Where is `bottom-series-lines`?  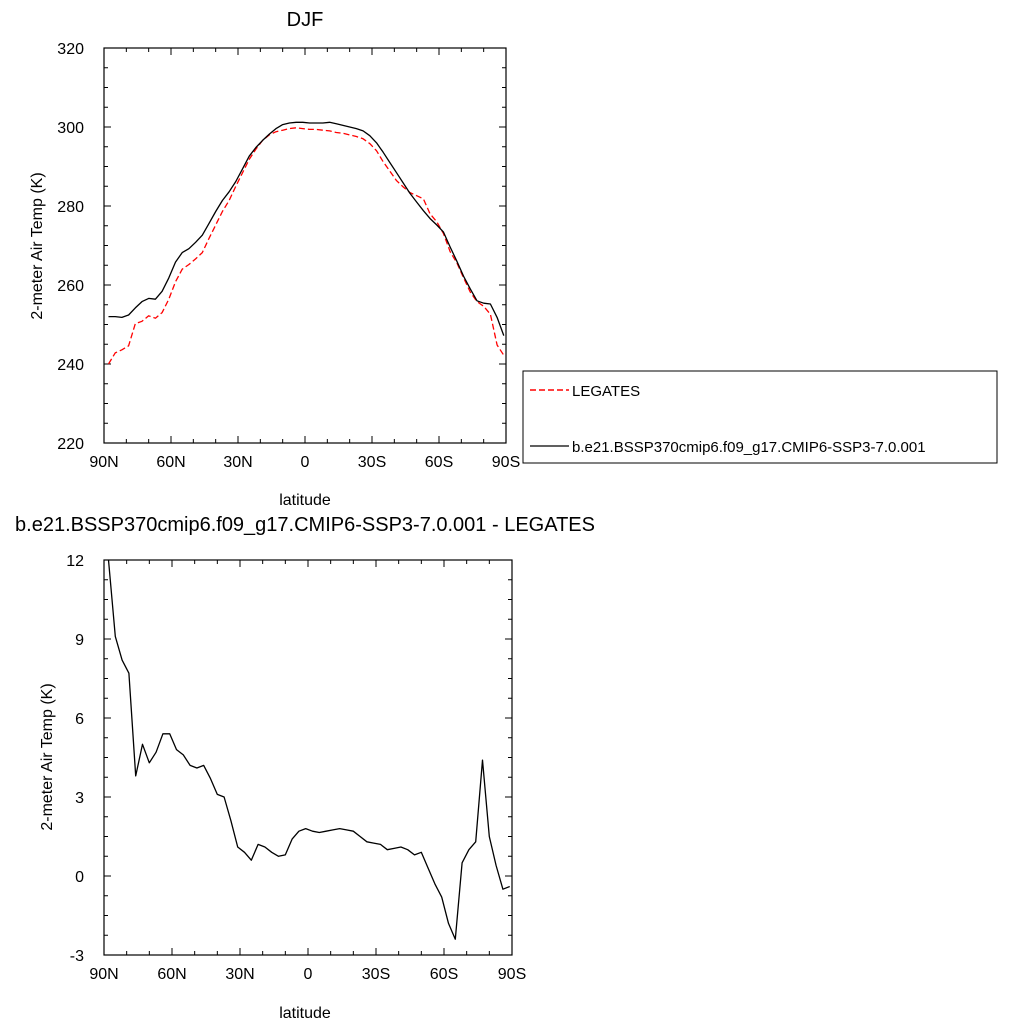
bottom-series-lines is located at coordinates (308, 749).